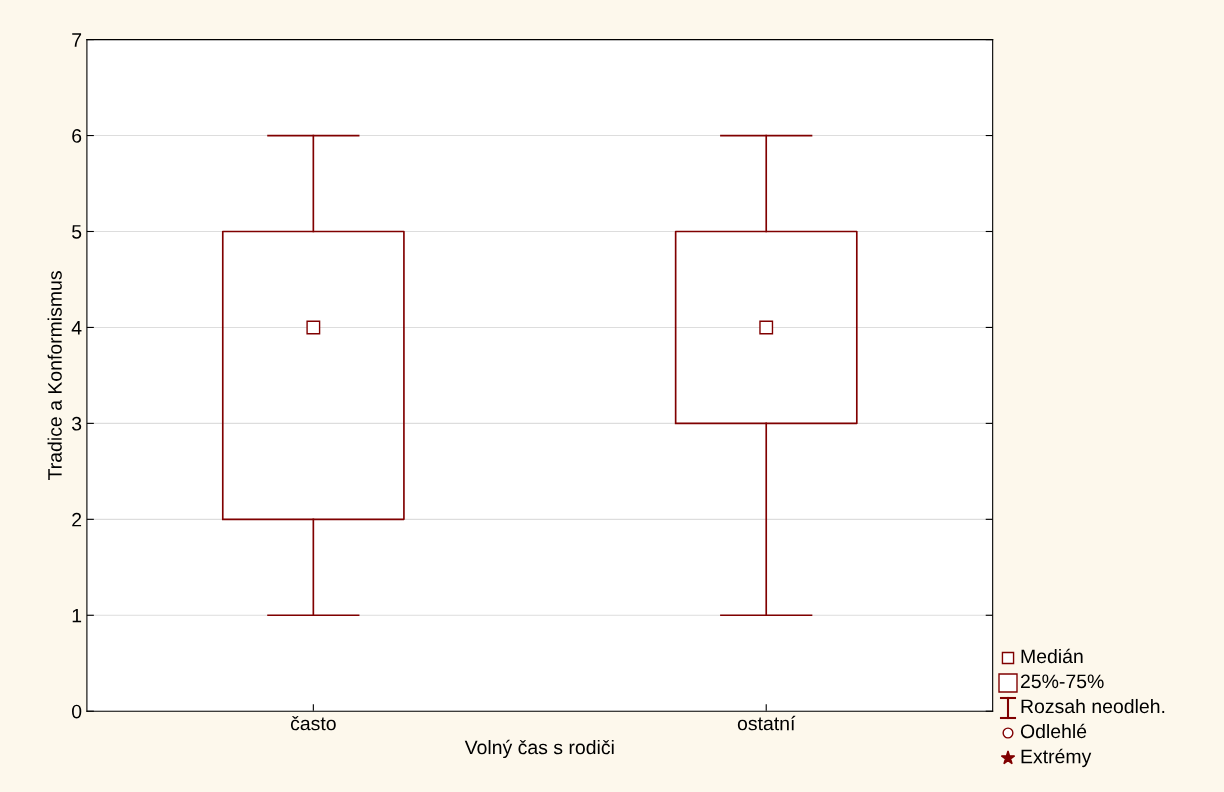 This screenshot has height=792, width=1224. I want to click on y-axis-title: Tradice a Konformismus, so click(54, 375).